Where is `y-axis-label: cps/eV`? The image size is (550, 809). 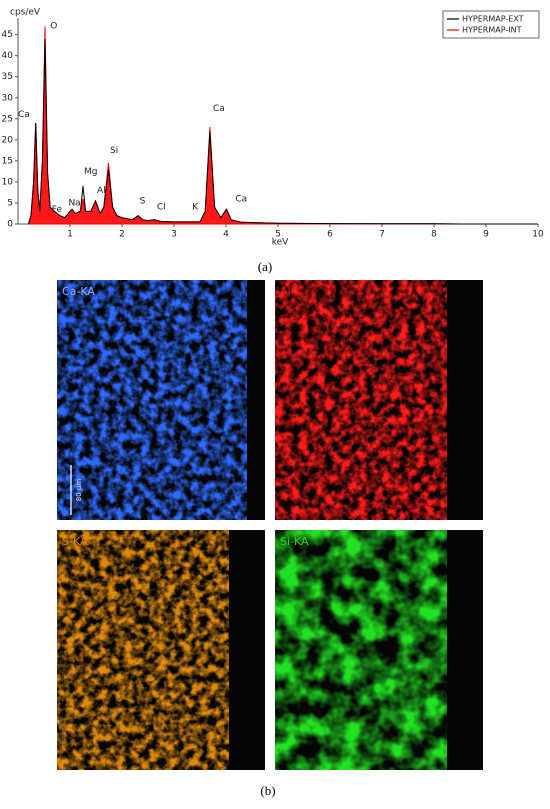 y-axis-label: cps/eV is located at coordinates (25, 13).